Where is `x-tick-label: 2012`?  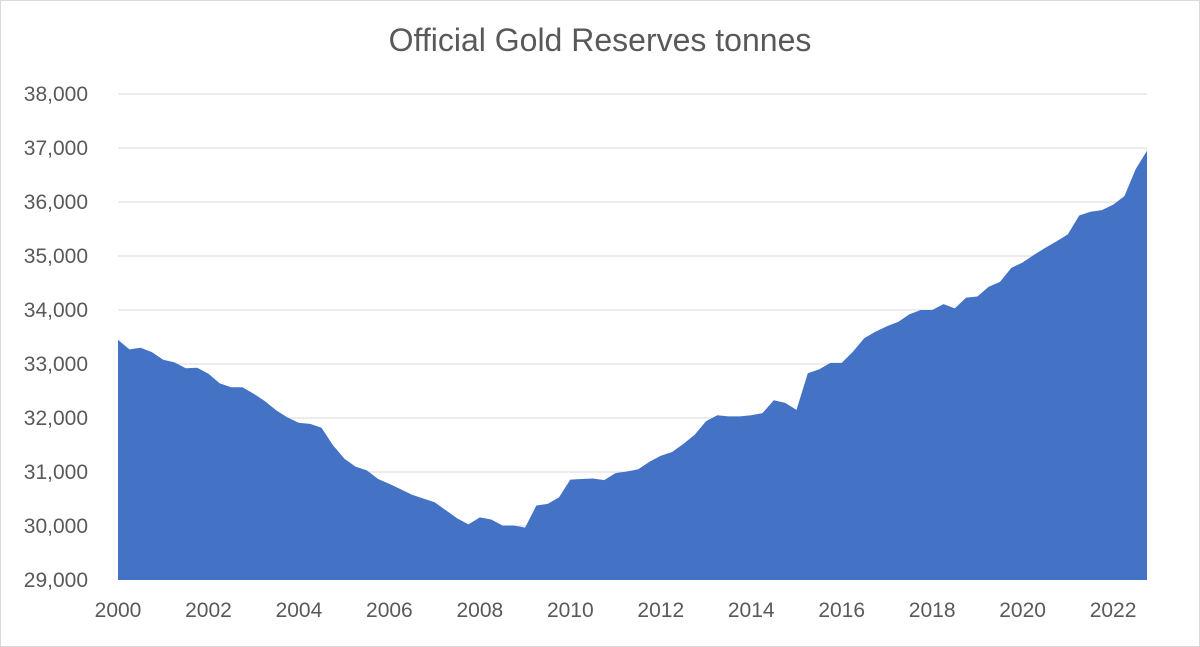 x-tick-label: 2012 is located at coordinates (660, 610).